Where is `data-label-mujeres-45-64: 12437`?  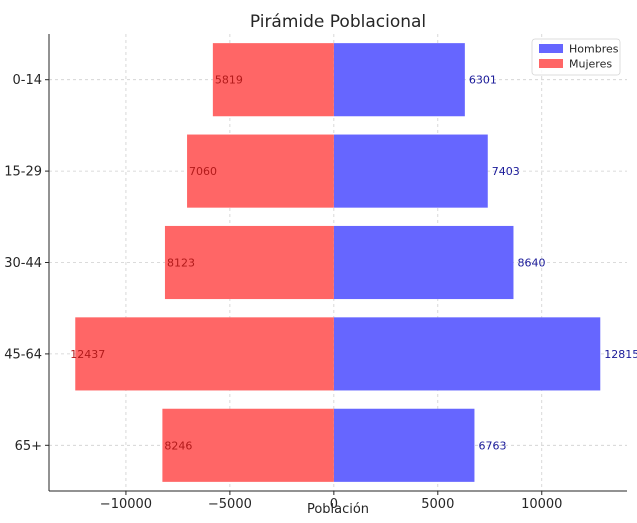 data-label-mujeres-45-64: 12437 is located at coordinates (87, 354).